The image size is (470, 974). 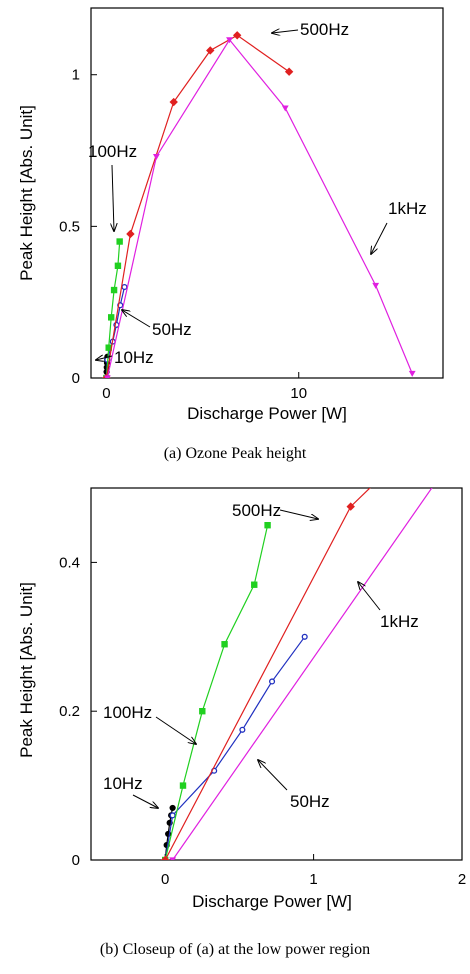 I want to click on x-tick-label: 2, so click(x=462, y=879).